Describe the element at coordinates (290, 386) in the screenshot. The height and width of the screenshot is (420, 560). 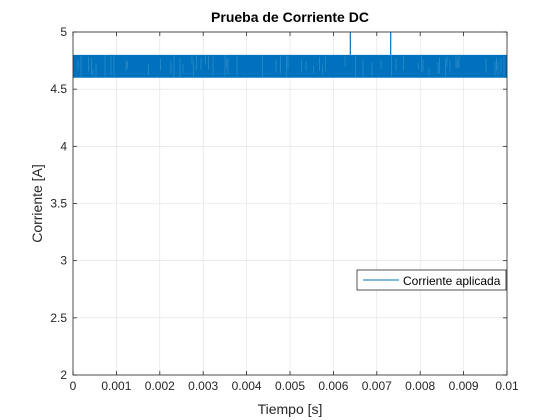
I see `x-tick-label: 0.005` at that location.